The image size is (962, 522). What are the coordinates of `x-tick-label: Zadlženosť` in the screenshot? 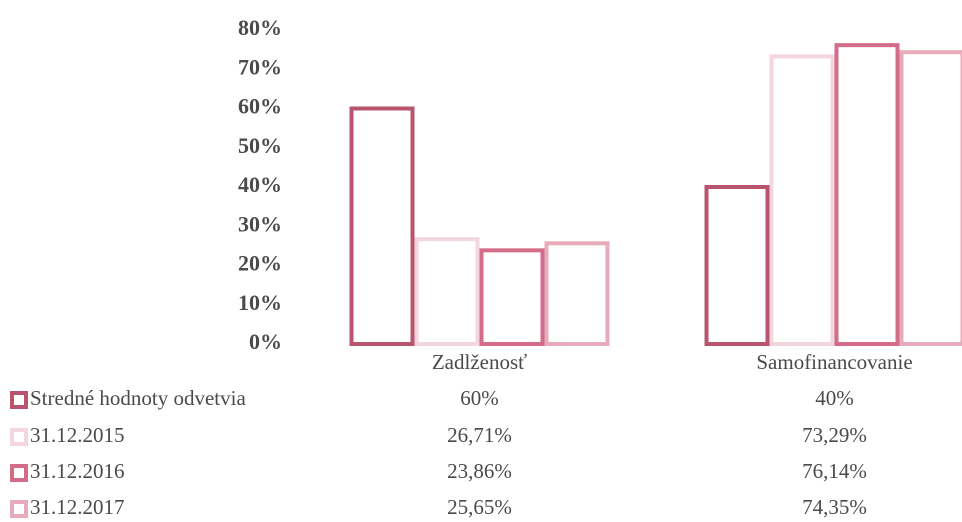 It's located at (479, 362).